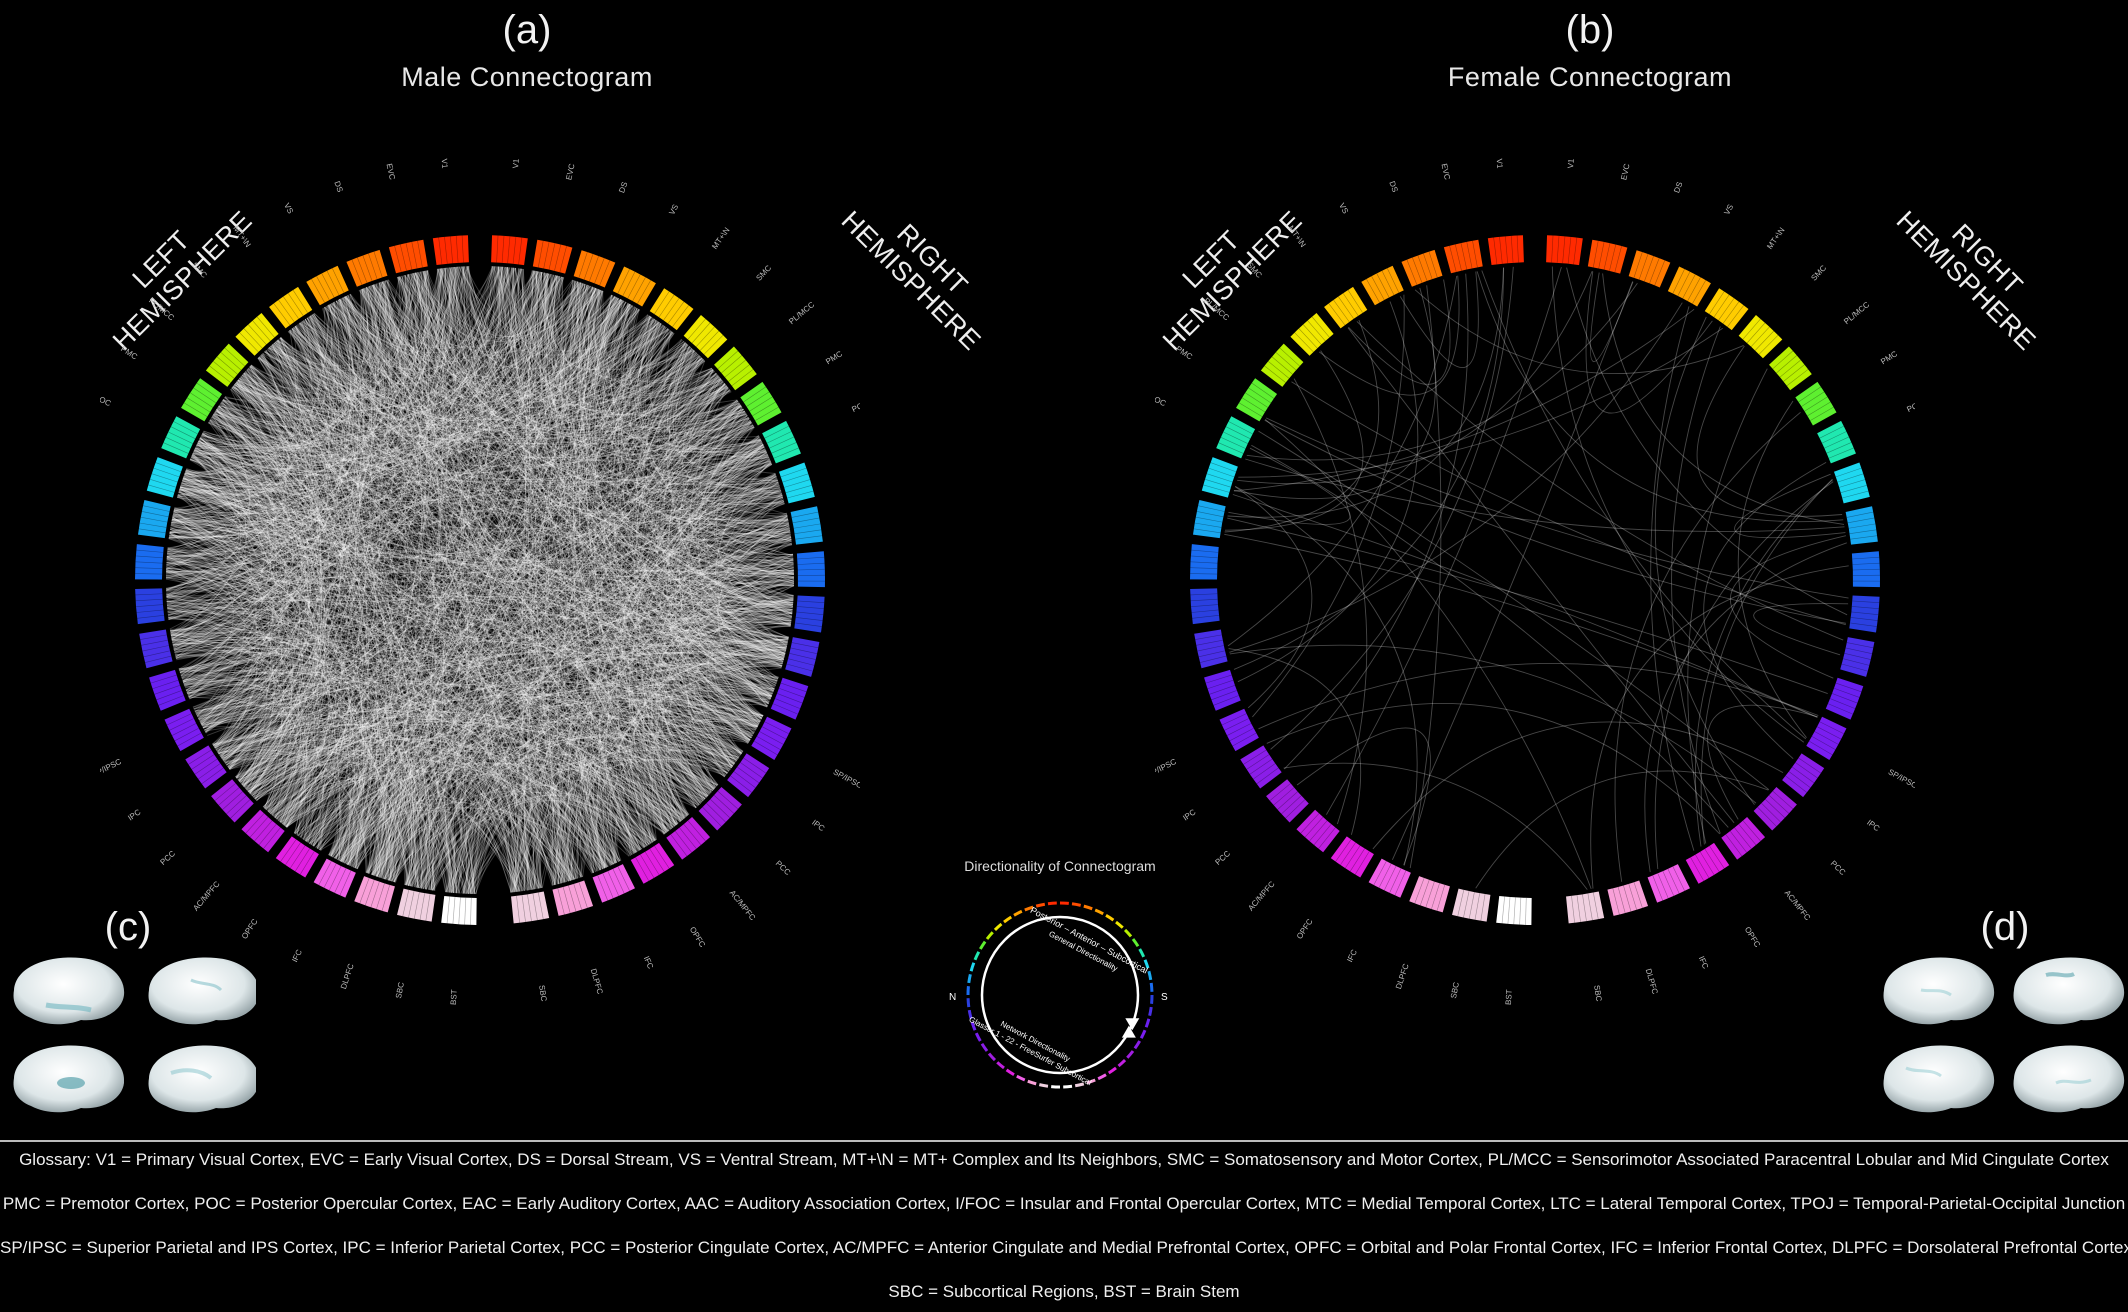 The width and height of the screenshot is (2128, 1312). What do you see at coordinates (1977, 270) in the screenshot?
I see `right-hemisphere-label-b: RIGHT HEMISPHERE` at bounding box center [1977, 270].